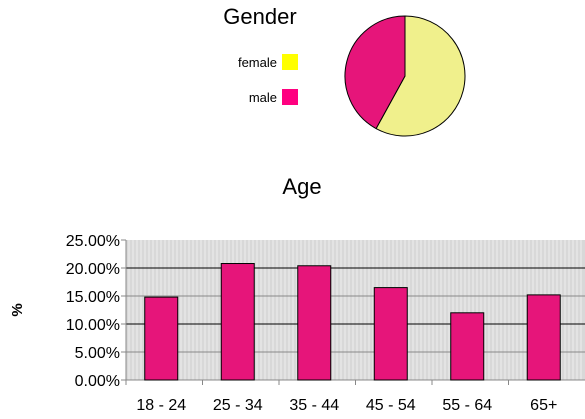 The height and width of the screenshot is (419, 585). What do you see at coordinates (290, 62) in the screenshot?
I see `legend-swatch-female` at bounding box center [290, 62].